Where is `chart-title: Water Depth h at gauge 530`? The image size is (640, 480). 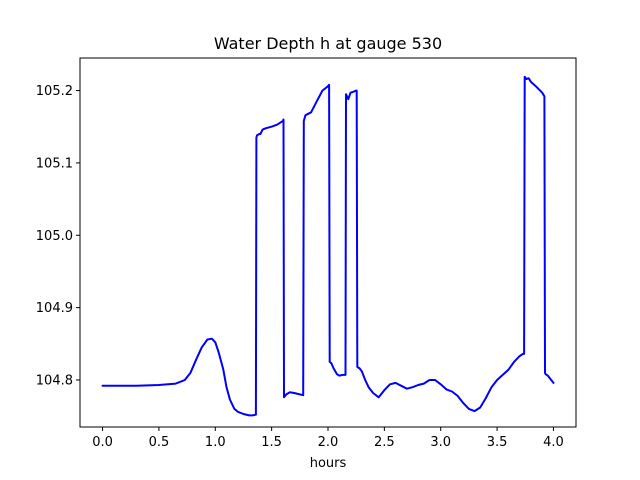
chart-title: Water Depth h at gauge 530 is located at coordinates (328, 43).